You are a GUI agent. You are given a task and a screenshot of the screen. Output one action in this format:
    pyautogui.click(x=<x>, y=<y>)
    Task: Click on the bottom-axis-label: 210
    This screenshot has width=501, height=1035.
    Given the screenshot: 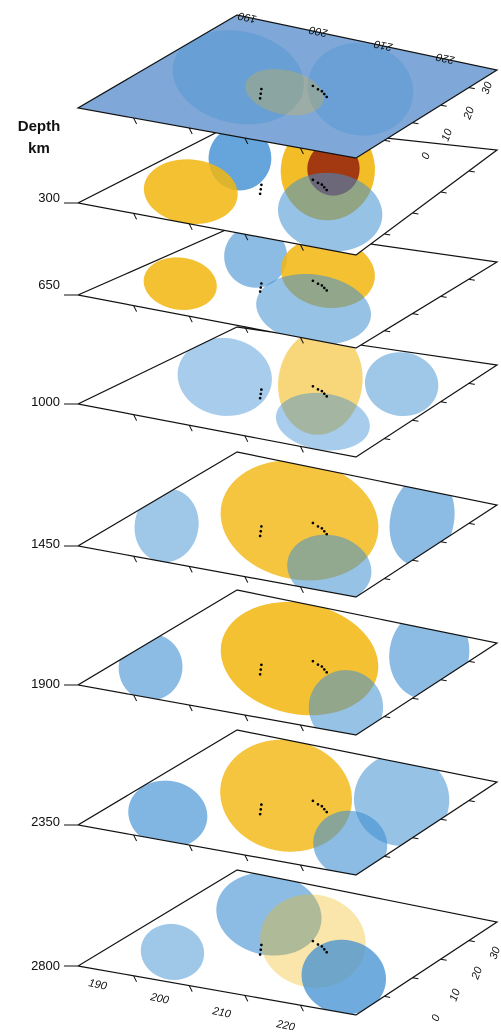 What is the action you would take?
    pyautogui.click(x=221, y=1013)
    